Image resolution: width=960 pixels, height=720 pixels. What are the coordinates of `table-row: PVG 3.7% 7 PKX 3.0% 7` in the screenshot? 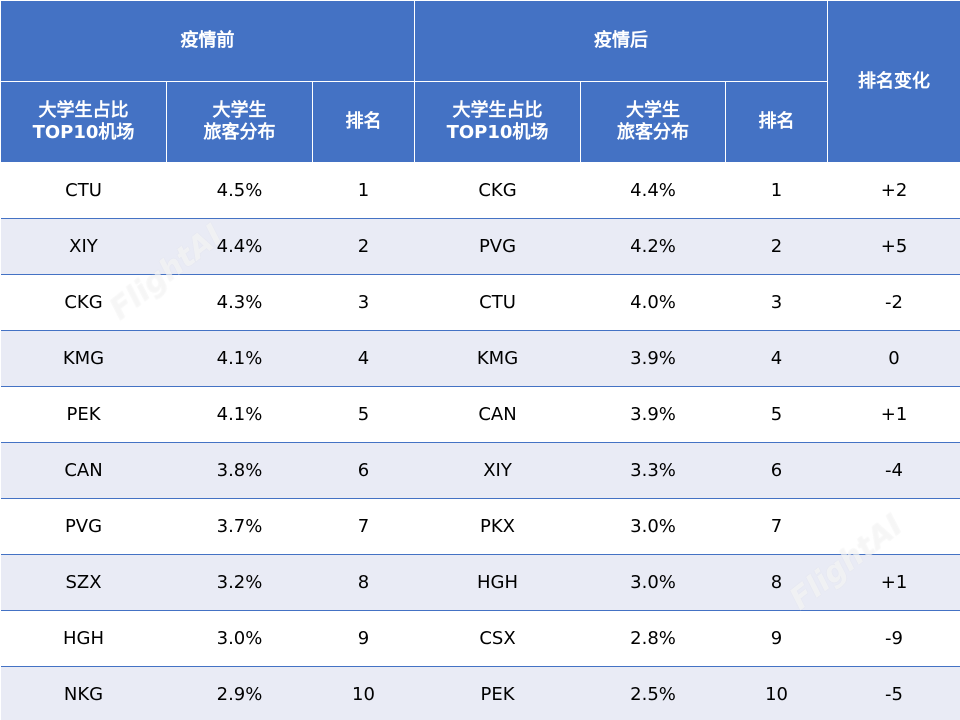 It's located at (480, 526).